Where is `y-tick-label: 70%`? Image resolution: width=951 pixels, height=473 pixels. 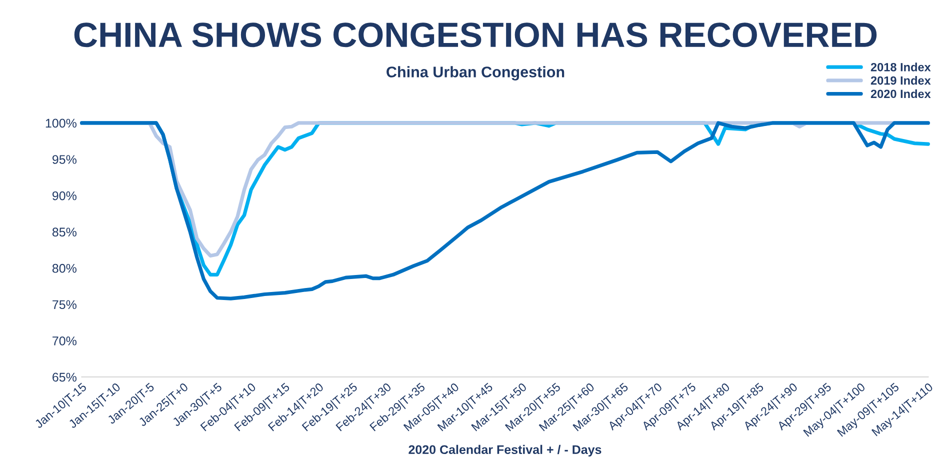
y-tick-label: 70% is located at coordinates (64, 341).